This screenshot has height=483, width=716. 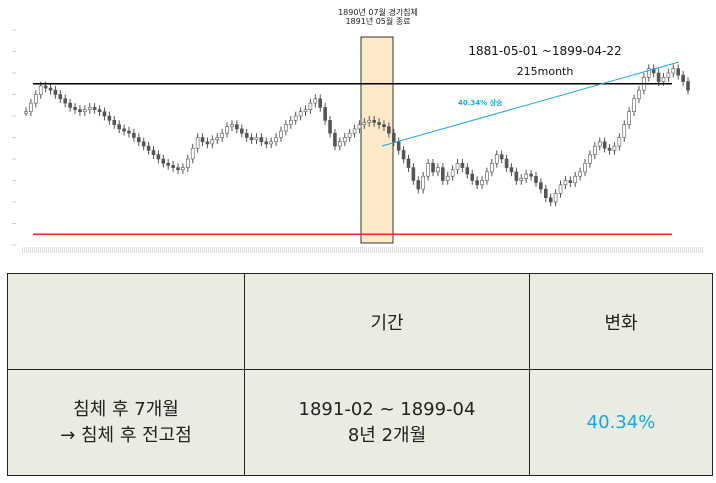 I want to click on header-blank-cell, so click(x=126, y=321).